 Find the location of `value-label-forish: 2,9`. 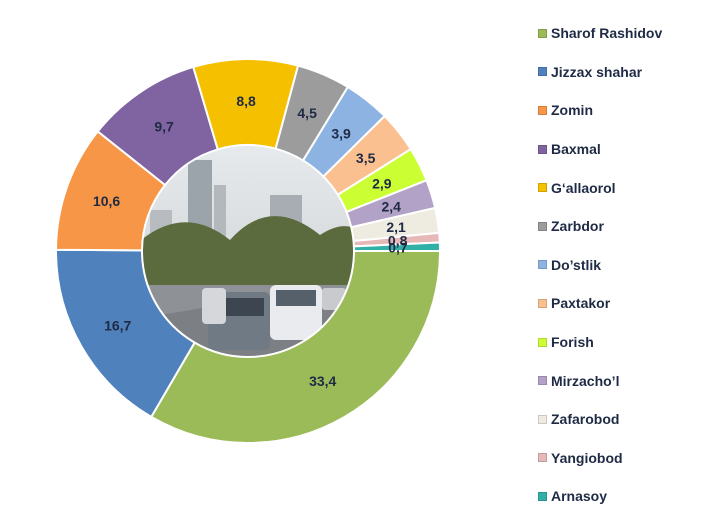

value-label-forish: 2,9 is located at coordinates (382, 183).